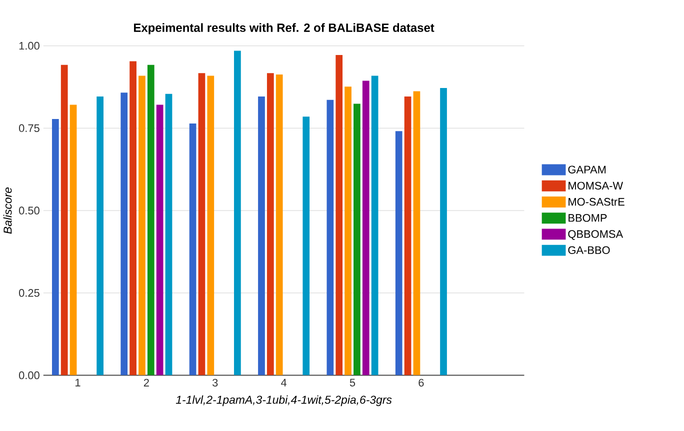 This screenshot has height=431, width=684. Describe the element at coordinates (421, 382) in the screenshot. I see `x-tick-label: 6` at that location.